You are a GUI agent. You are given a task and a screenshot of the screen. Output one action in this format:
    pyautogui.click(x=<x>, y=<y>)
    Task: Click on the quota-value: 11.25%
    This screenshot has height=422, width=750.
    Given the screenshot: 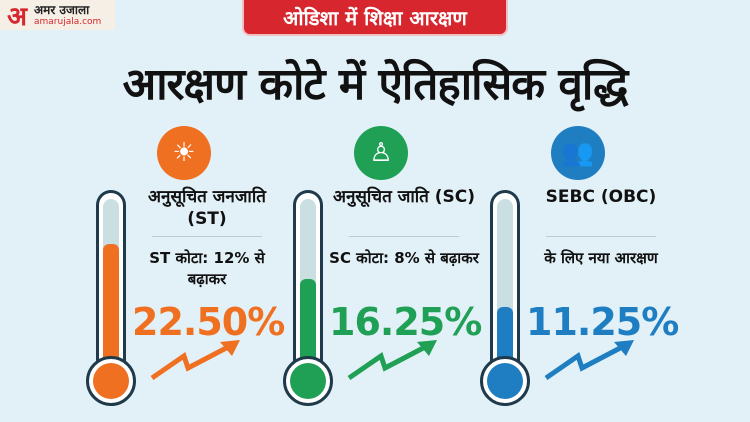 What is the action you would take?
    pyautogui.click(x=602, y=322)
    